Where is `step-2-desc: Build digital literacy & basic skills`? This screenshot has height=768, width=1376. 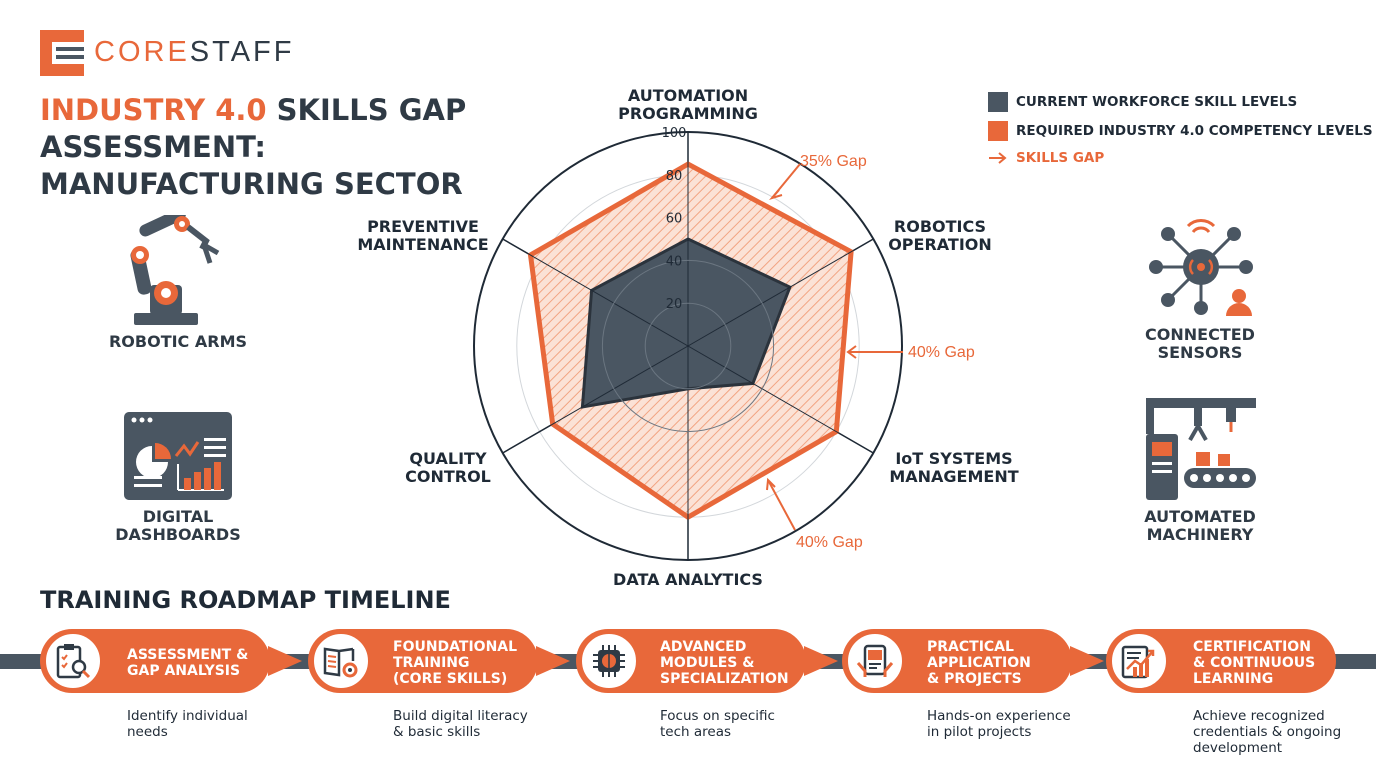
step-2-desc: Build digital literacy & basic skills is located at coordinates (460, 724).